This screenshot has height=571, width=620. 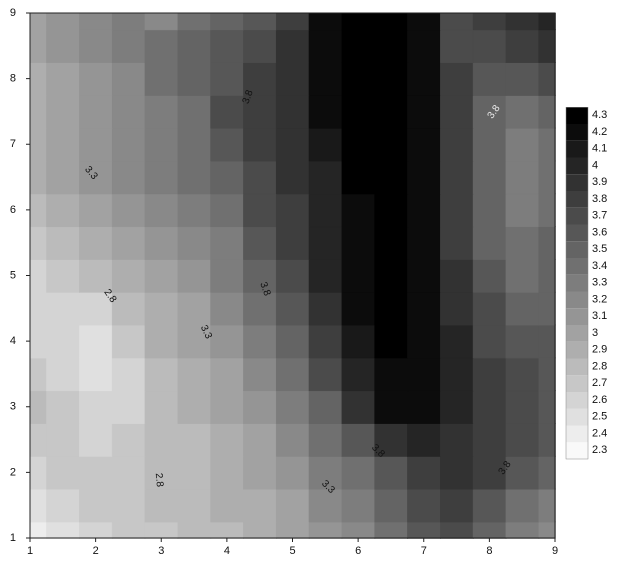 I want to click on y-tick-label: 1, so click(x=13, y=538).